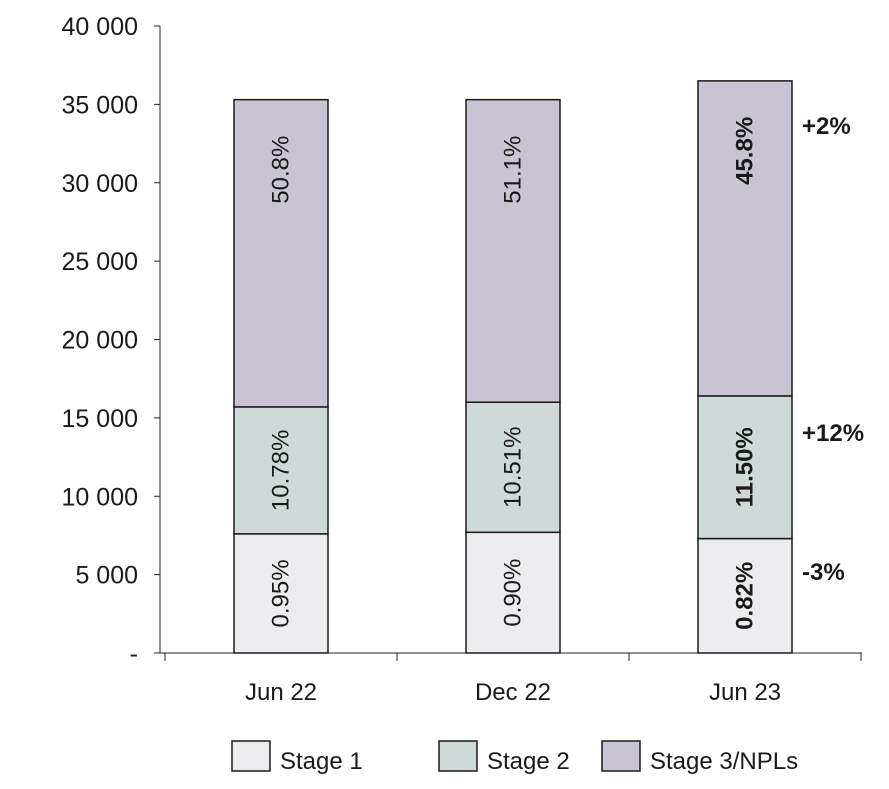 The height and width of the screenshot is (789, 889). Describe the element at coordinates (100, 497) in the screenshot. I see `y-tick-label: 10 000` at that location.